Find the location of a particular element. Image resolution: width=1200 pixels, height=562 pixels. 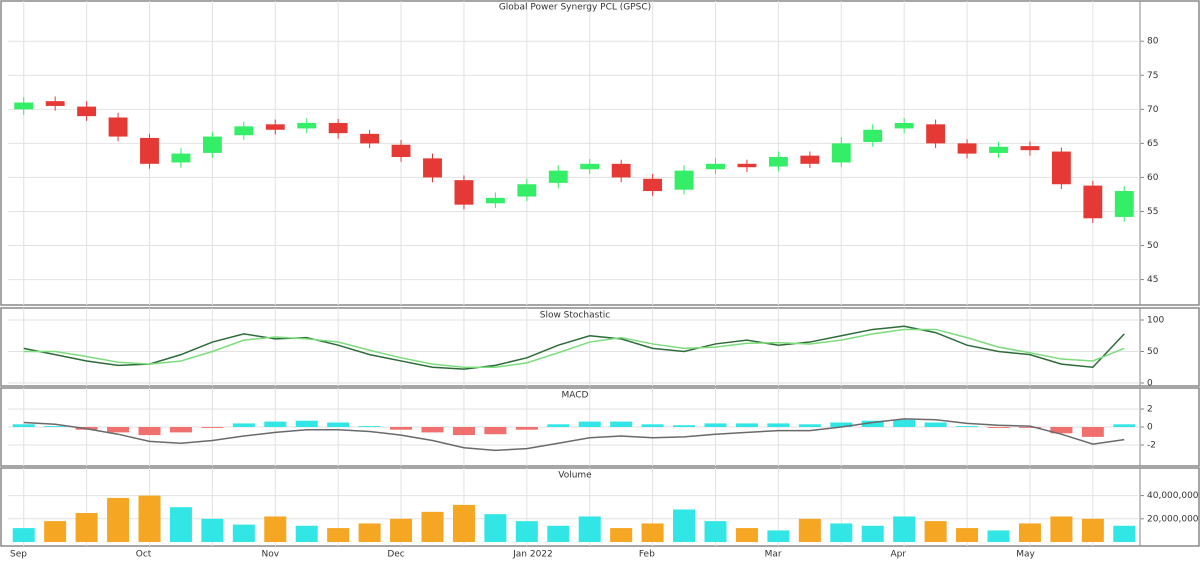

y-tick-label: 40,000,000 is located at coordinates (1173, 496).